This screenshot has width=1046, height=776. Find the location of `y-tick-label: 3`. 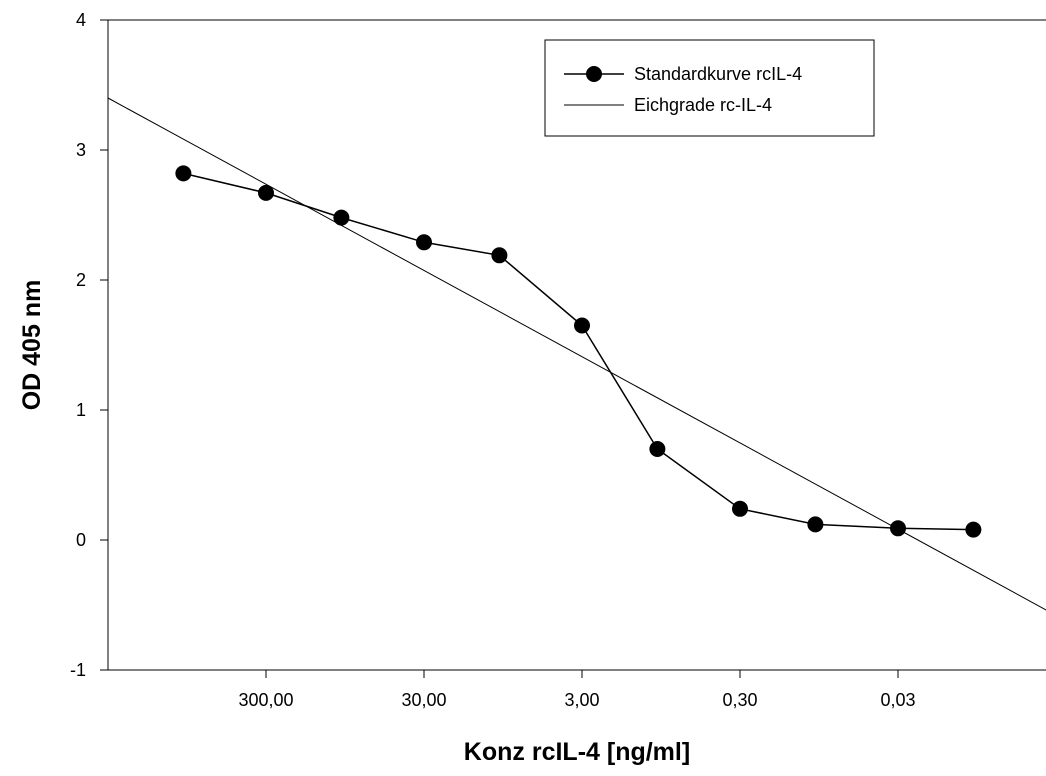

y-tick-label: 3 is located at coordinates (81, 150).